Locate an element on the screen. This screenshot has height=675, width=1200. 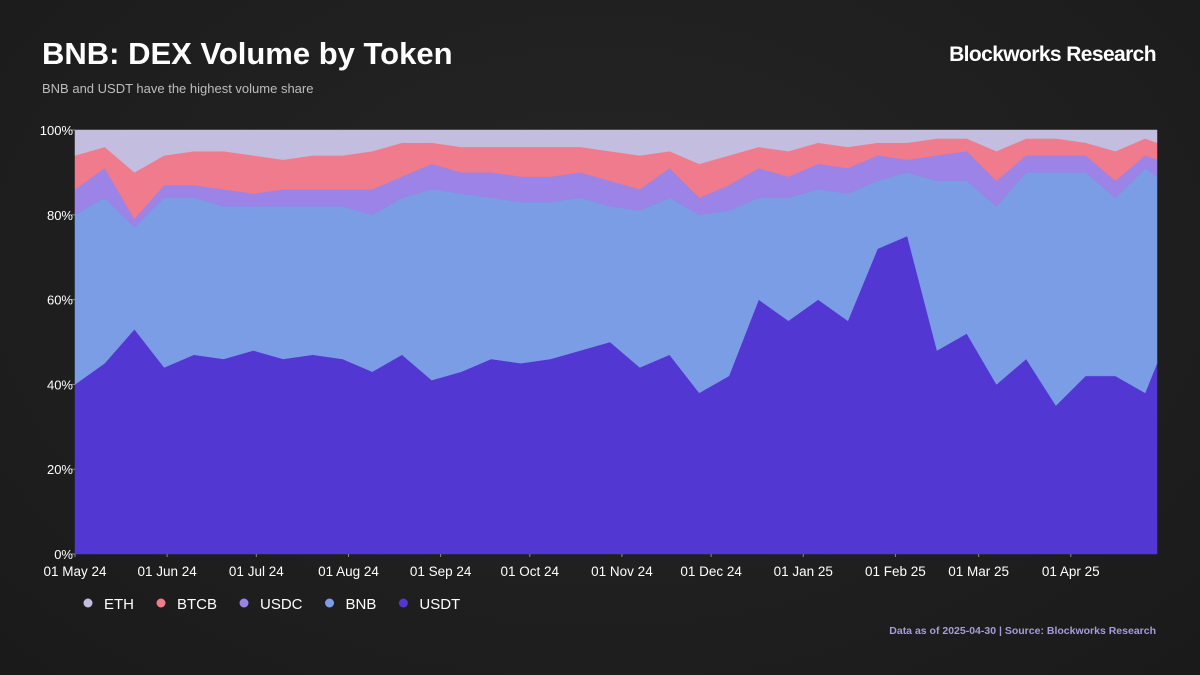
y-tick-label: 80% is located at coordinates (60, 215).